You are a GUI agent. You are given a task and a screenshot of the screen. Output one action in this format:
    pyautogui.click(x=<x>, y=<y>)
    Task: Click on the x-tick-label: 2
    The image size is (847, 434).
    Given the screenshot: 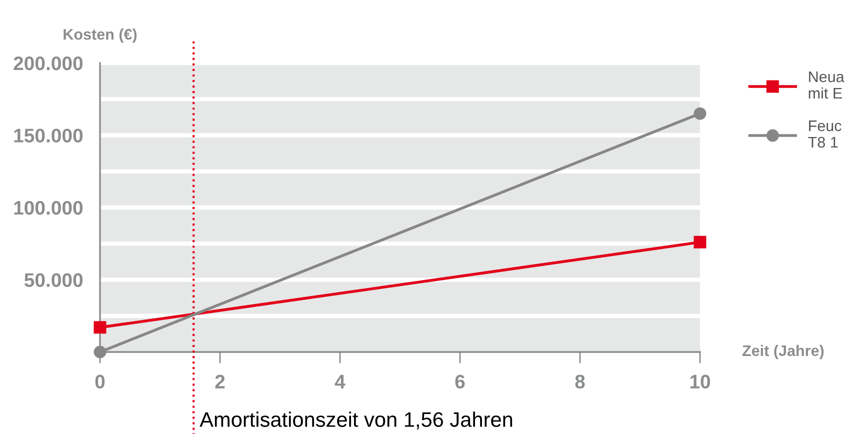 What is the action you would take?
    pyautogui.click(x=220, y=381)
    